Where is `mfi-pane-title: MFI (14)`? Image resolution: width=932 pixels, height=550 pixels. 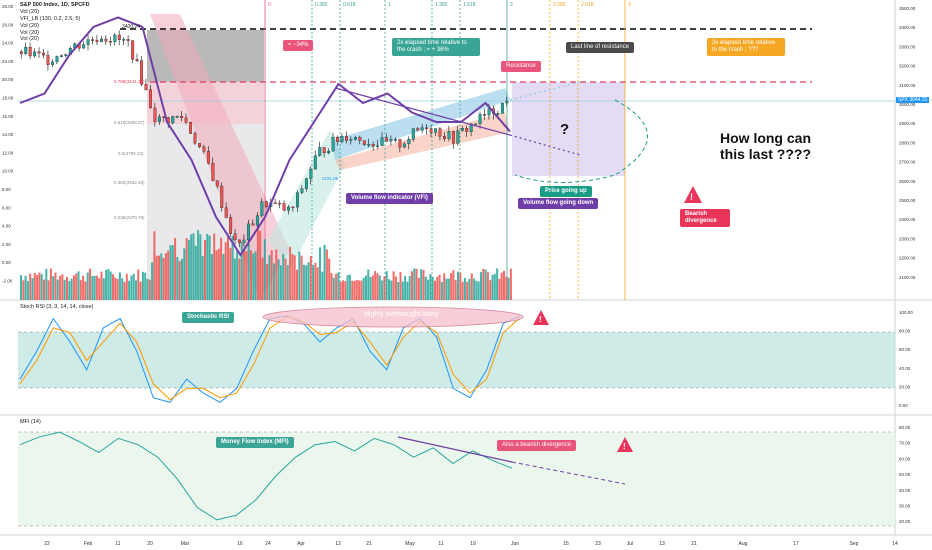 mfi-pane-title: MFI (14) is located at coordinates (30, 422).